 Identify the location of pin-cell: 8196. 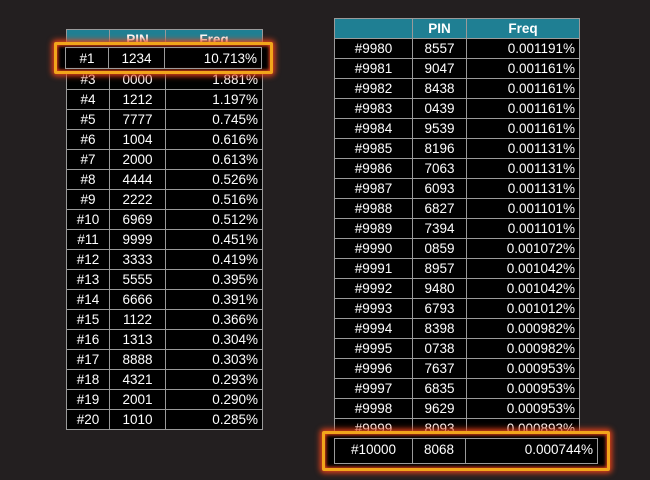
(439, 148).